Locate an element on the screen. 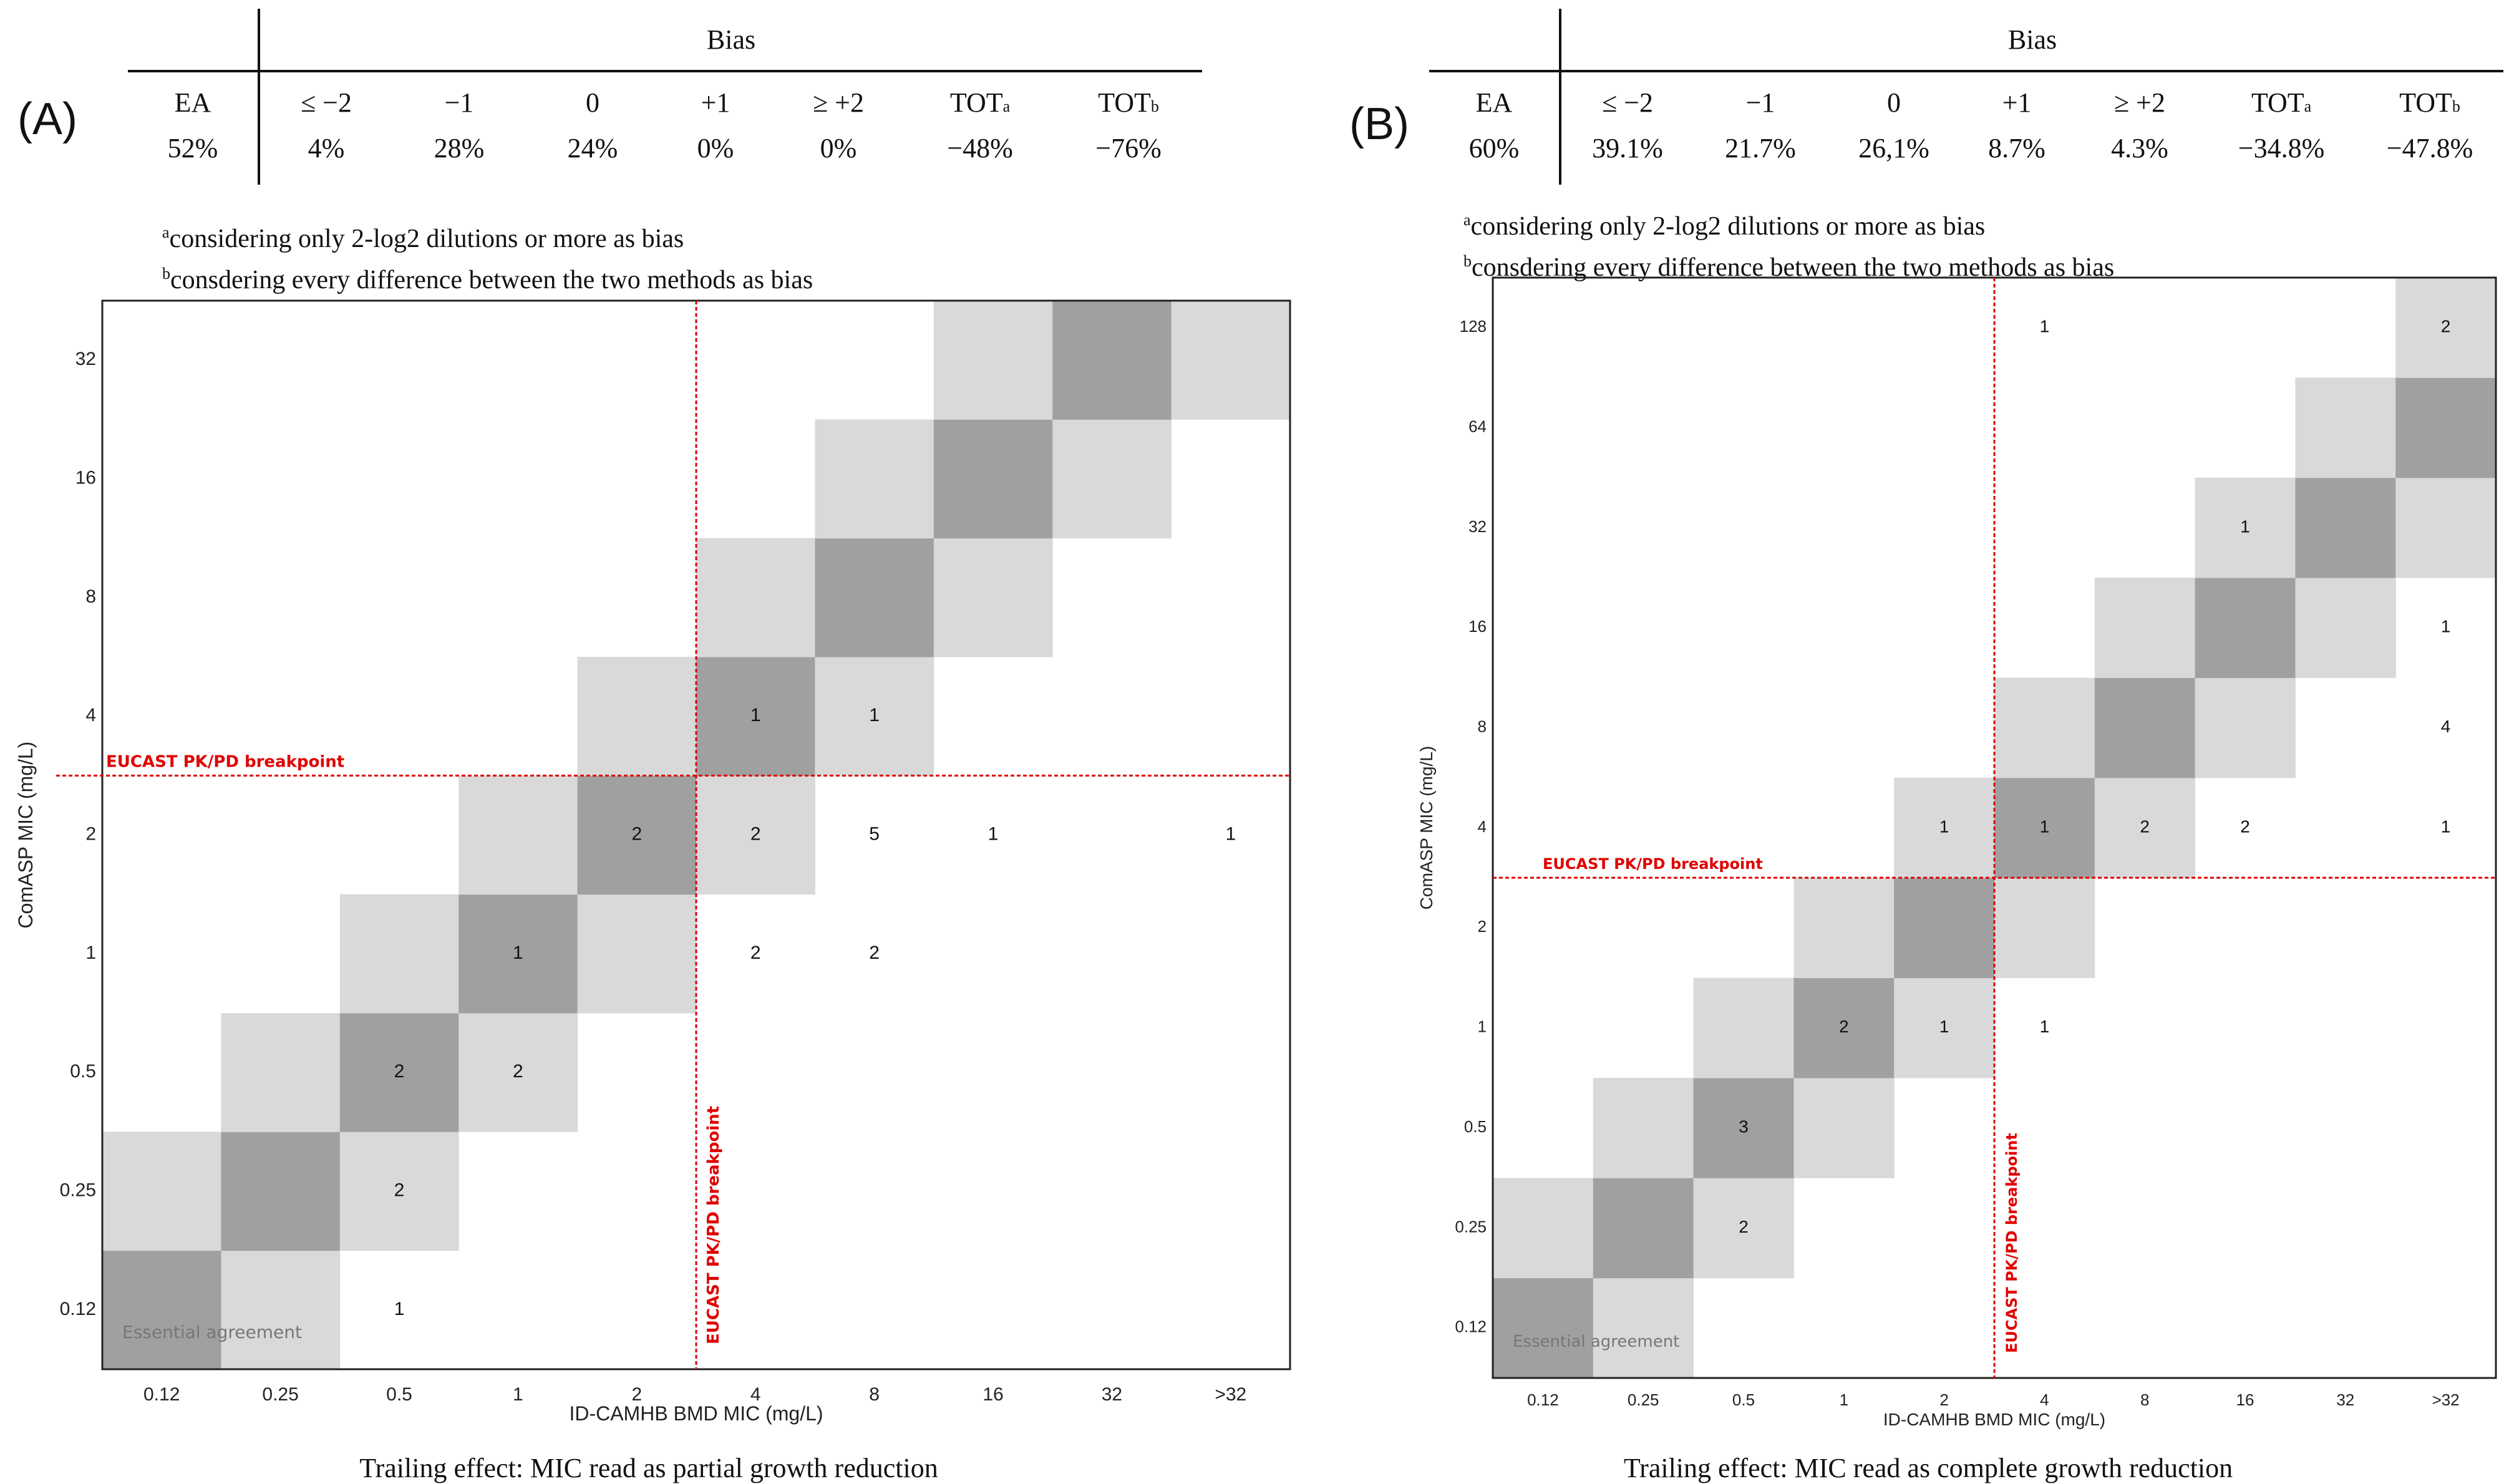 Image resolution: width=2509 pixels, height=1484 pixels. x-tick-label: 2 is located at coordinates (636, 1394).